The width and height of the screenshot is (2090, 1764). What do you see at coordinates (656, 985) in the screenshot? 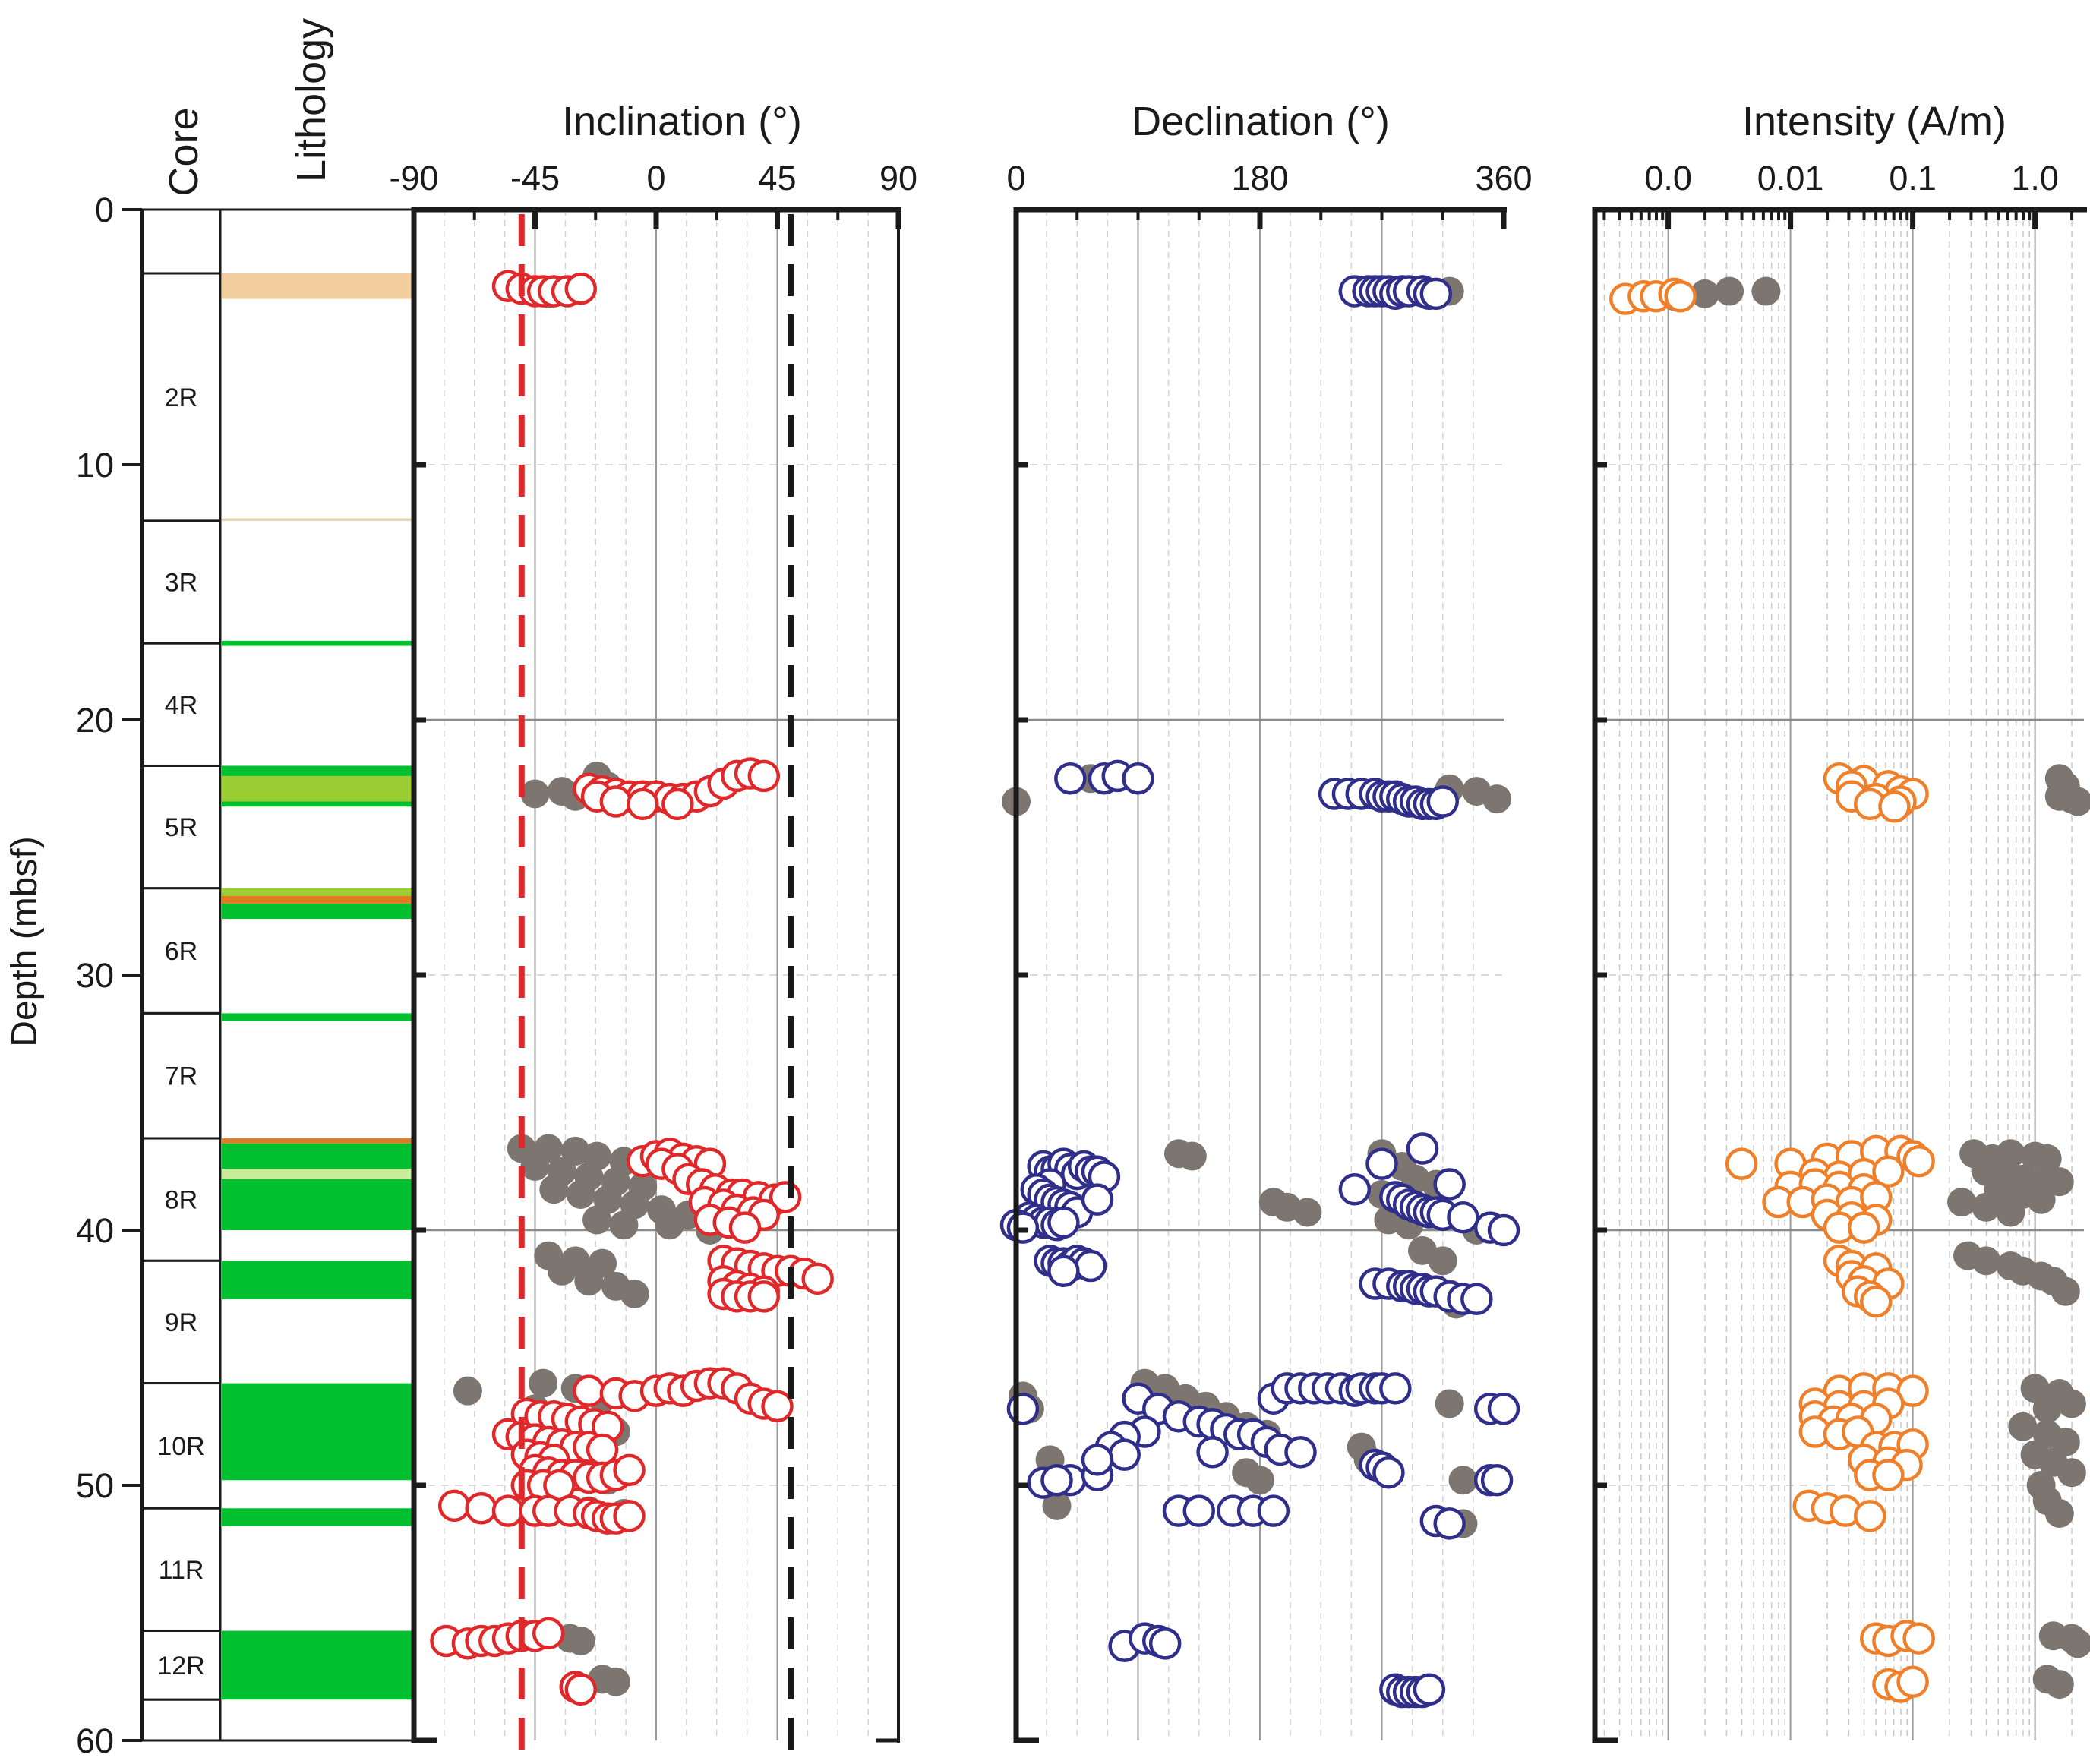
I see `reference-lines-layer` at bounding box center [656, 985].